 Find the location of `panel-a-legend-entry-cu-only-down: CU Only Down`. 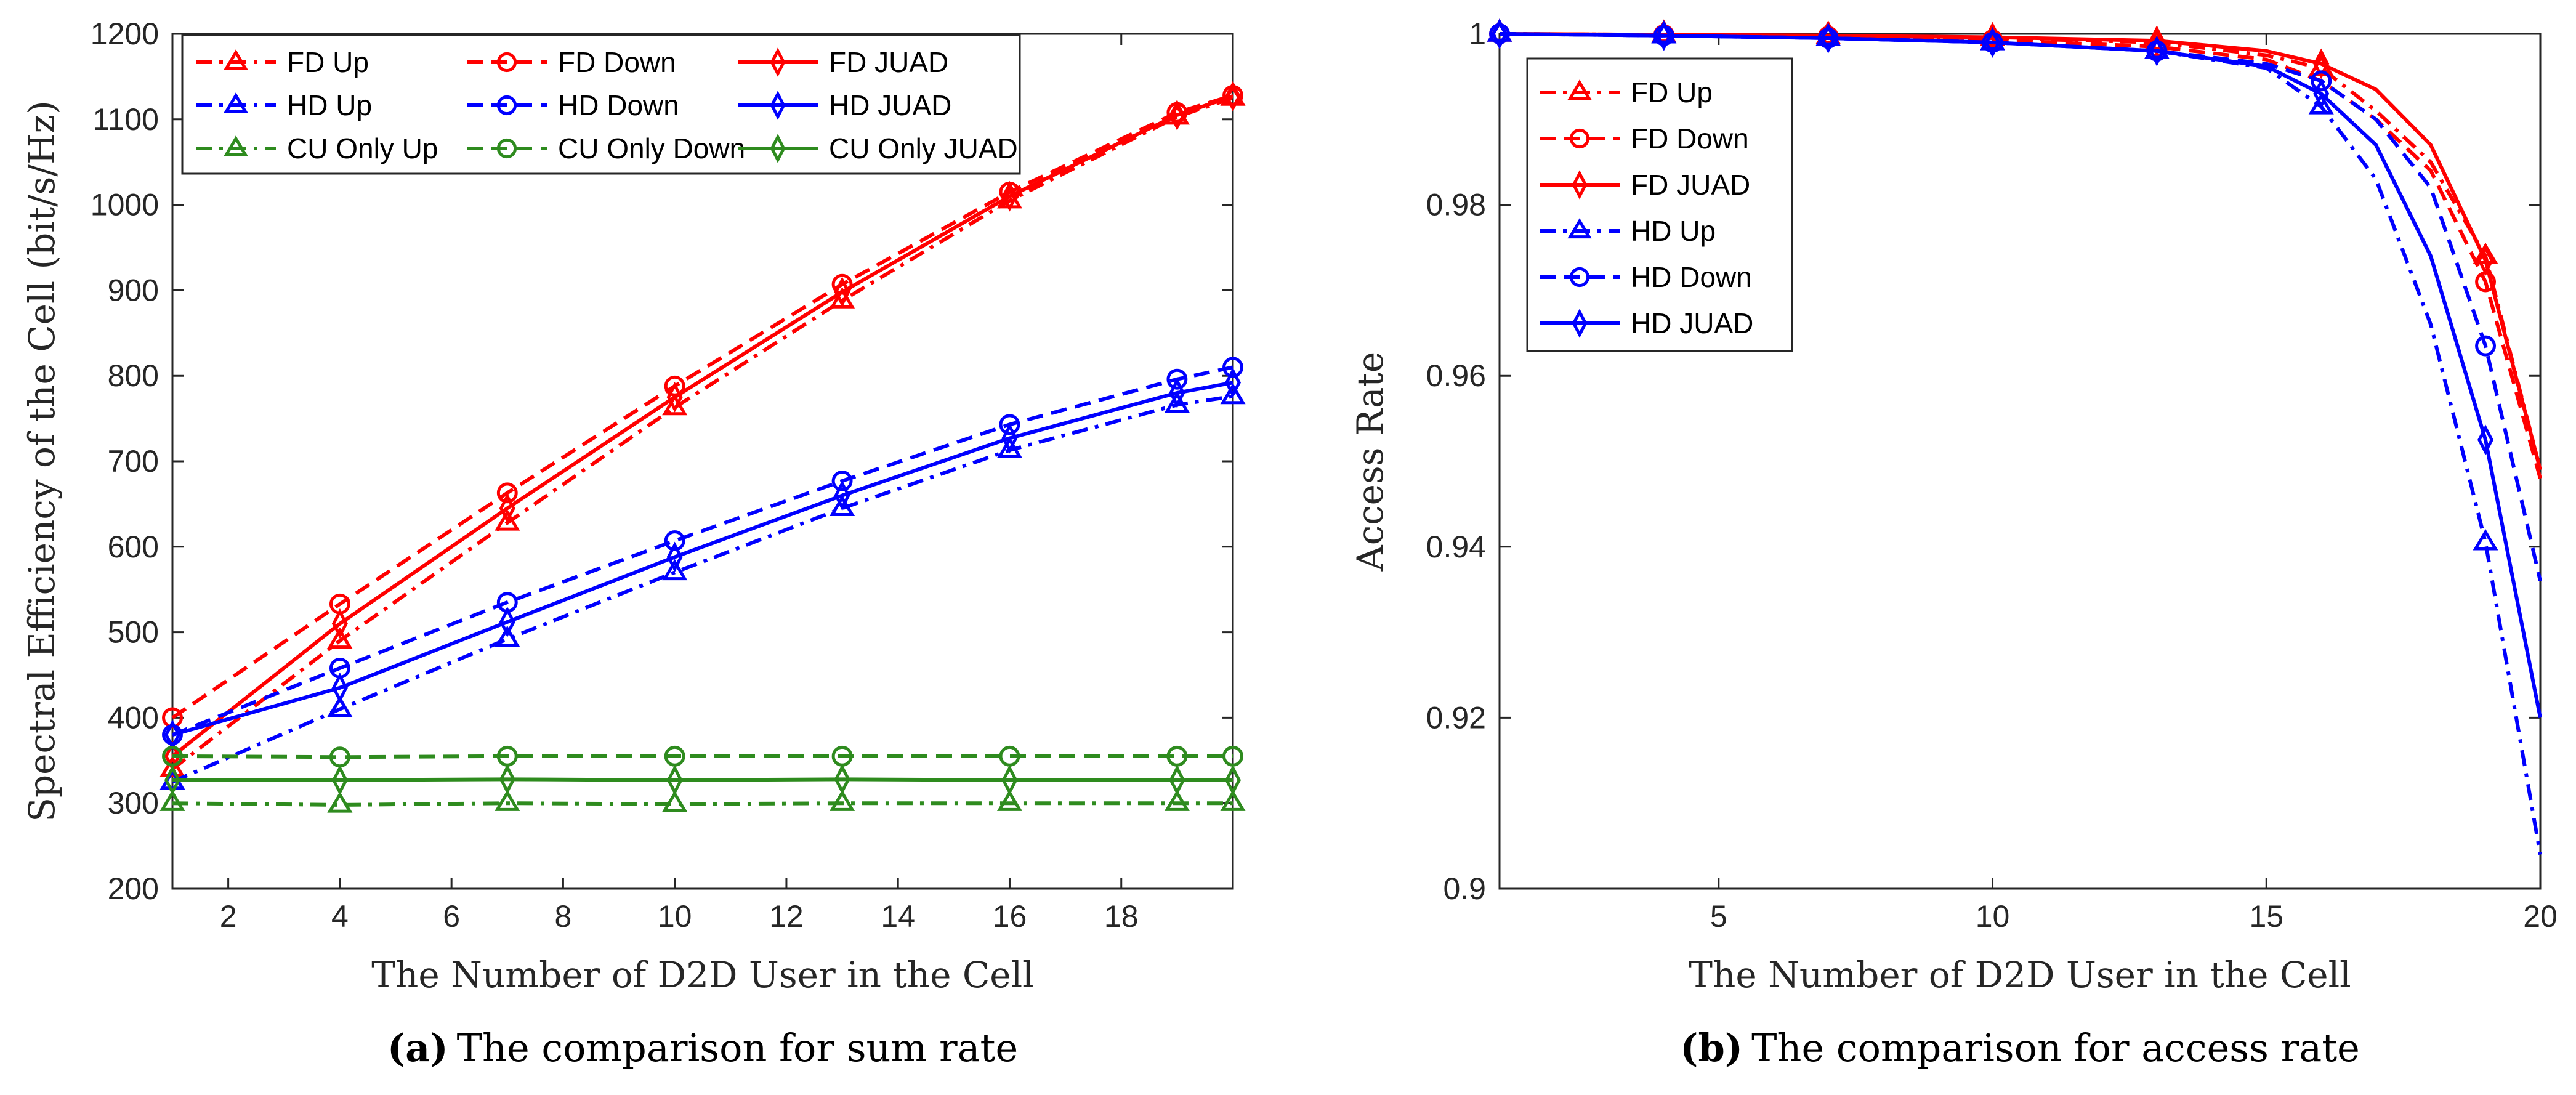

panel-a-legend-entry-cu-only-down: CU Only Down is located at coordinates (606, 148).